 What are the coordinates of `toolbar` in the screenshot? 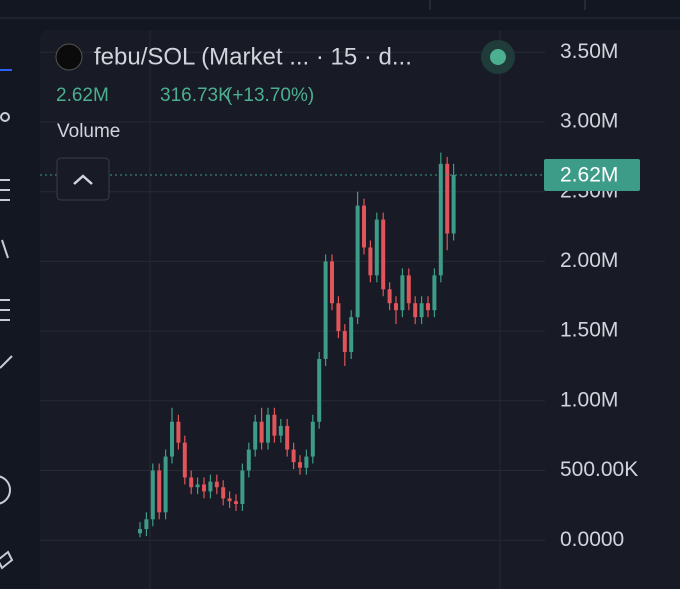 It's located at (7, 319).